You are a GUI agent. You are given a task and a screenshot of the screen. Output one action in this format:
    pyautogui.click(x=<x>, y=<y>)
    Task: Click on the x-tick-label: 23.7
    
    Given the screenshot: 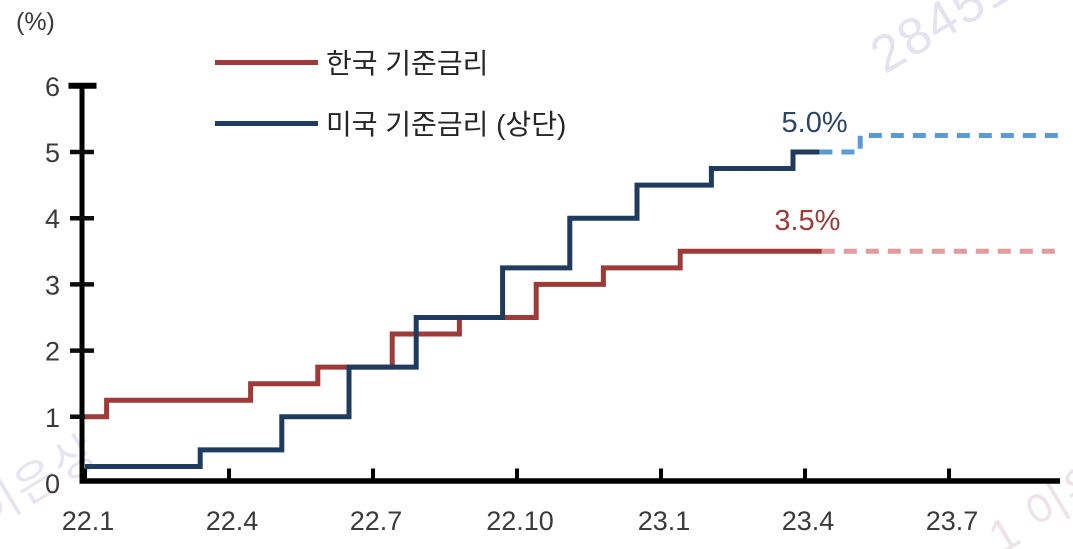 What is the action you would take?
    pyautogui.click(x=952, y=521)
    